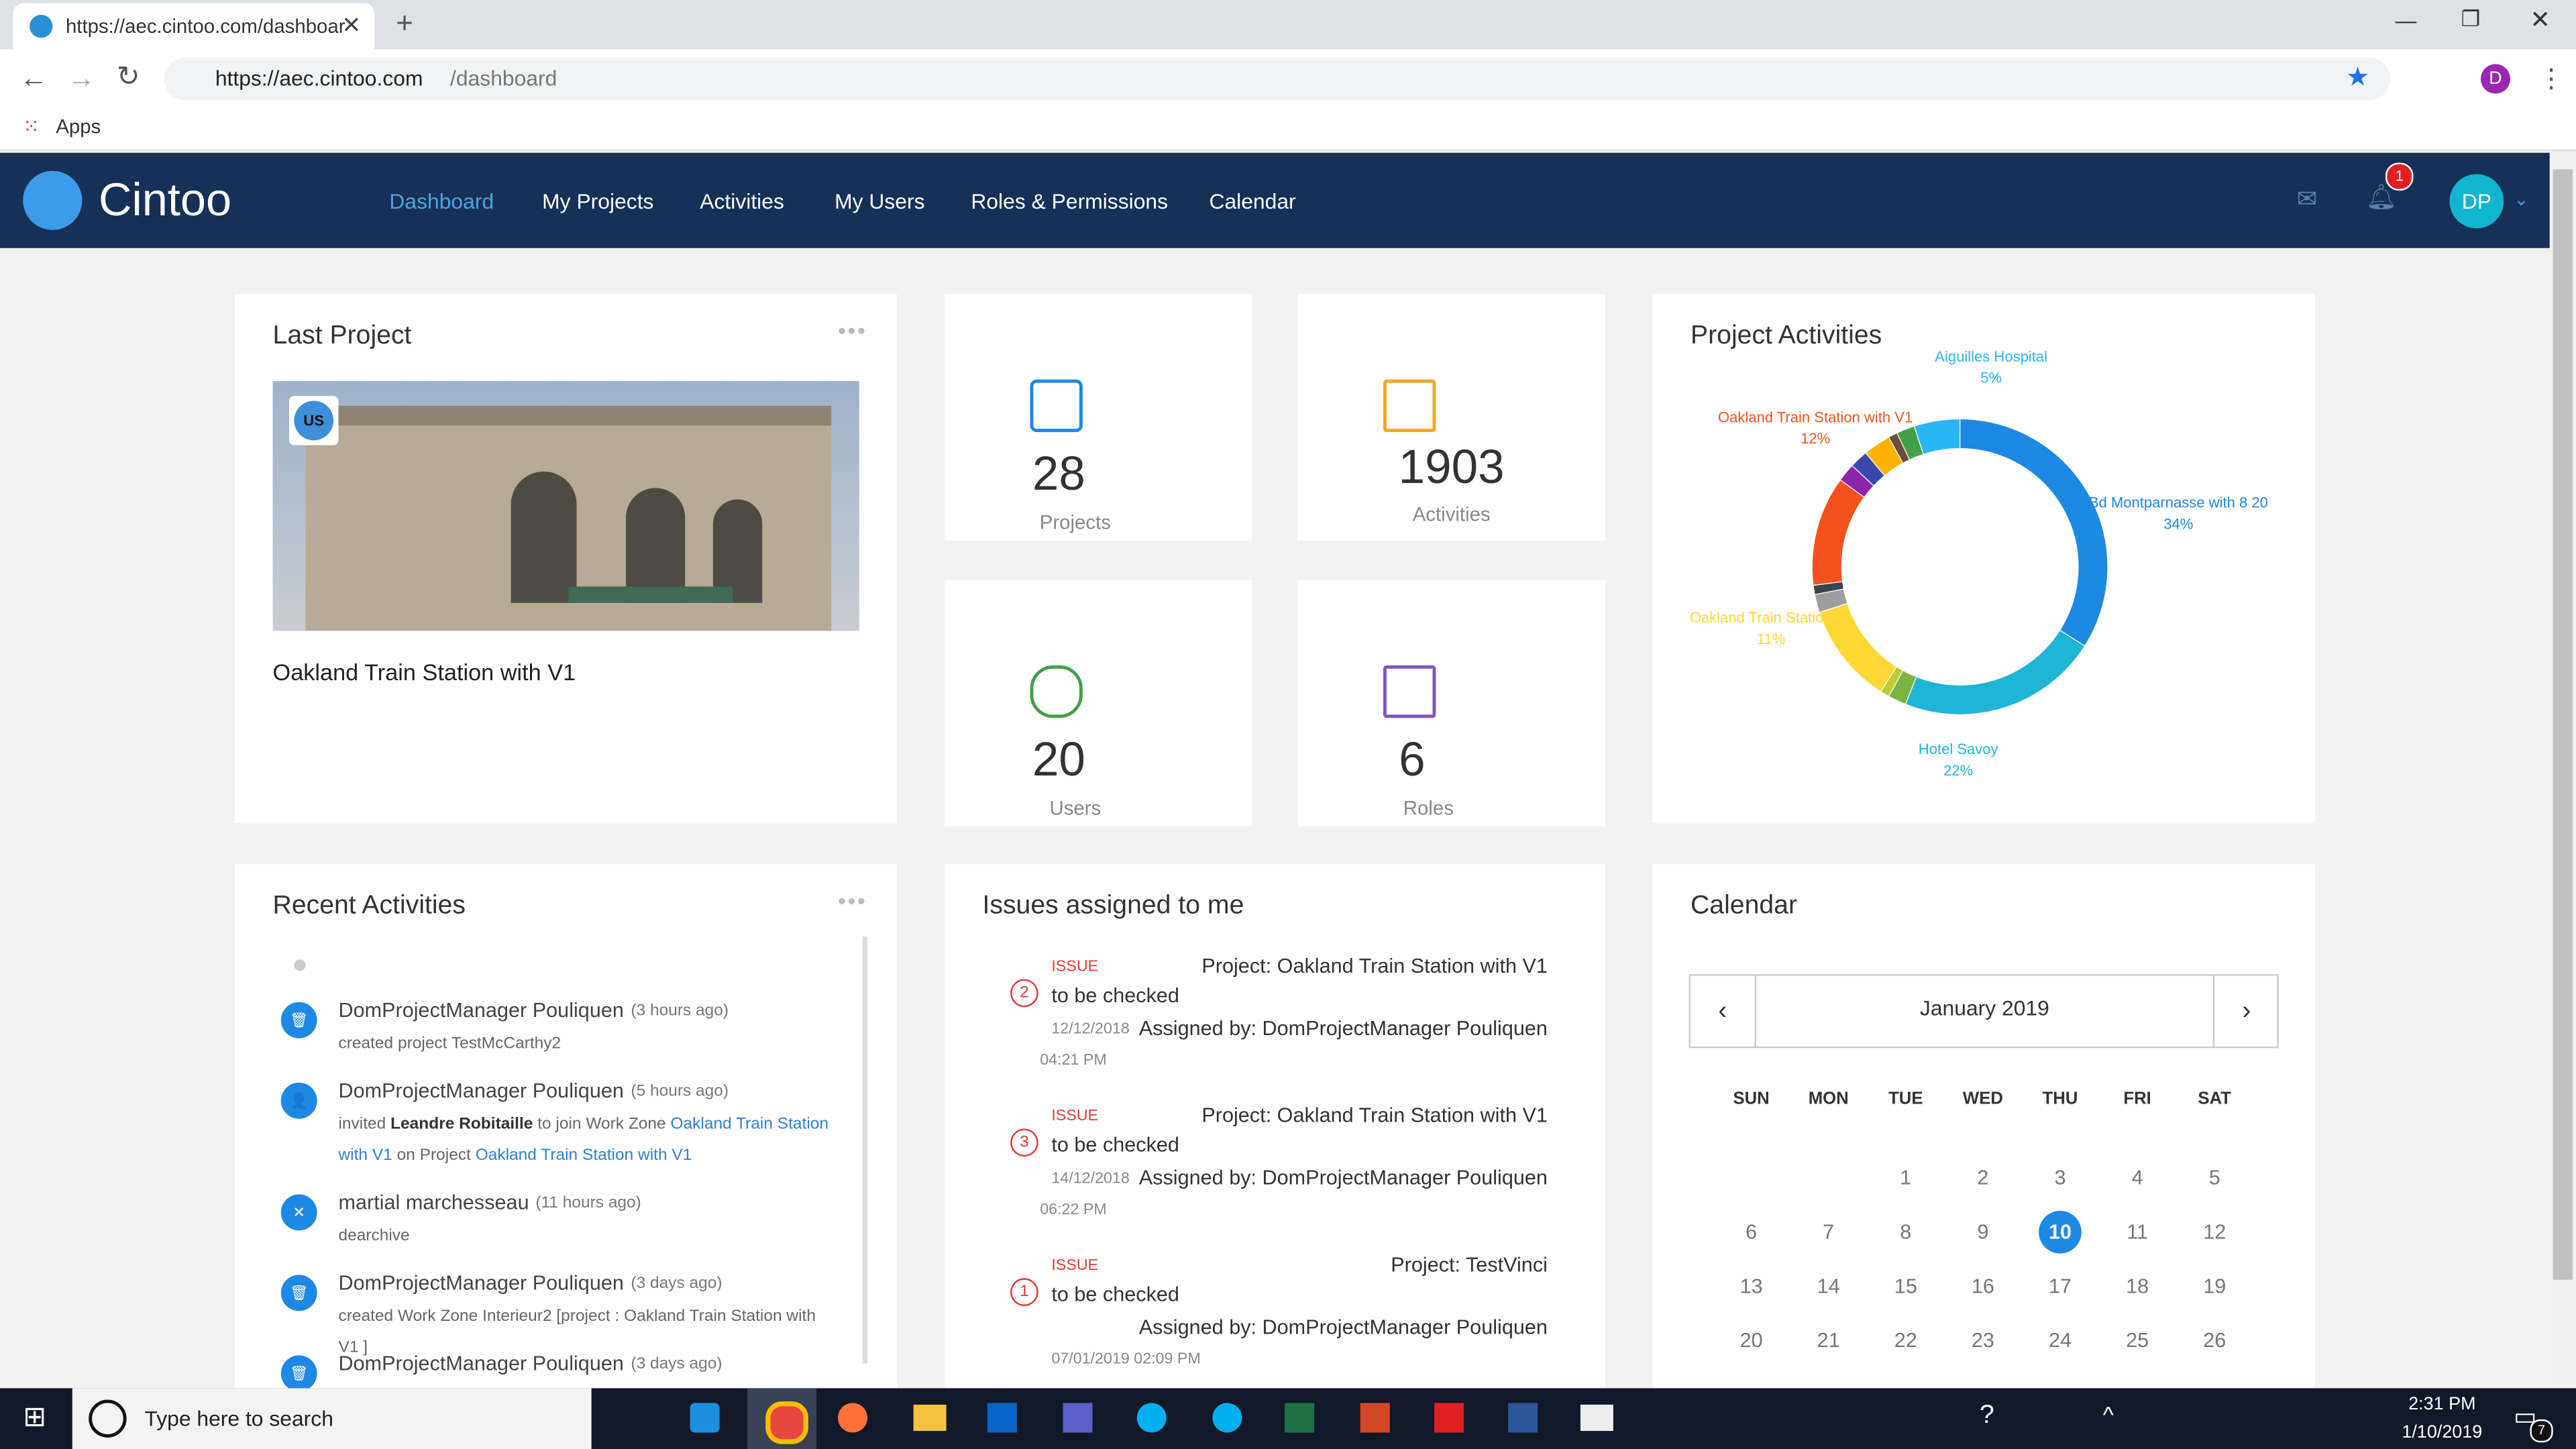  What do you see at coordinates (2137, 1340) in the screenshot?
I see `calendar-day: 25` at bounding box center [2137, 1340].